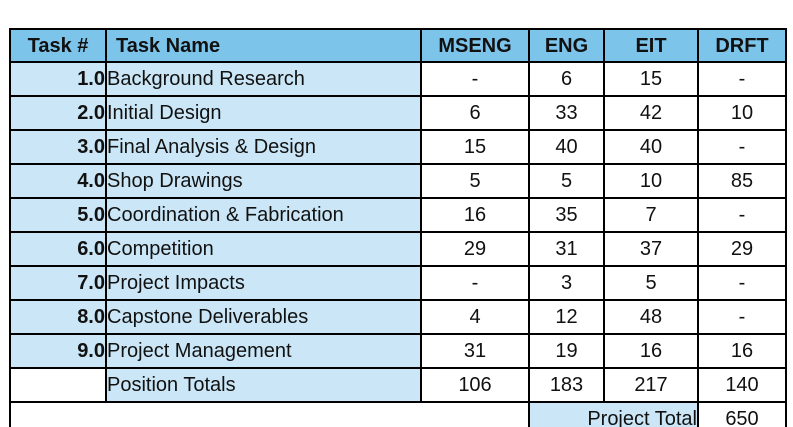 The height and width of the screenshot is (427, 793). I want to click on task-name-cell: Final Analysis & Design, so click(263, 147).